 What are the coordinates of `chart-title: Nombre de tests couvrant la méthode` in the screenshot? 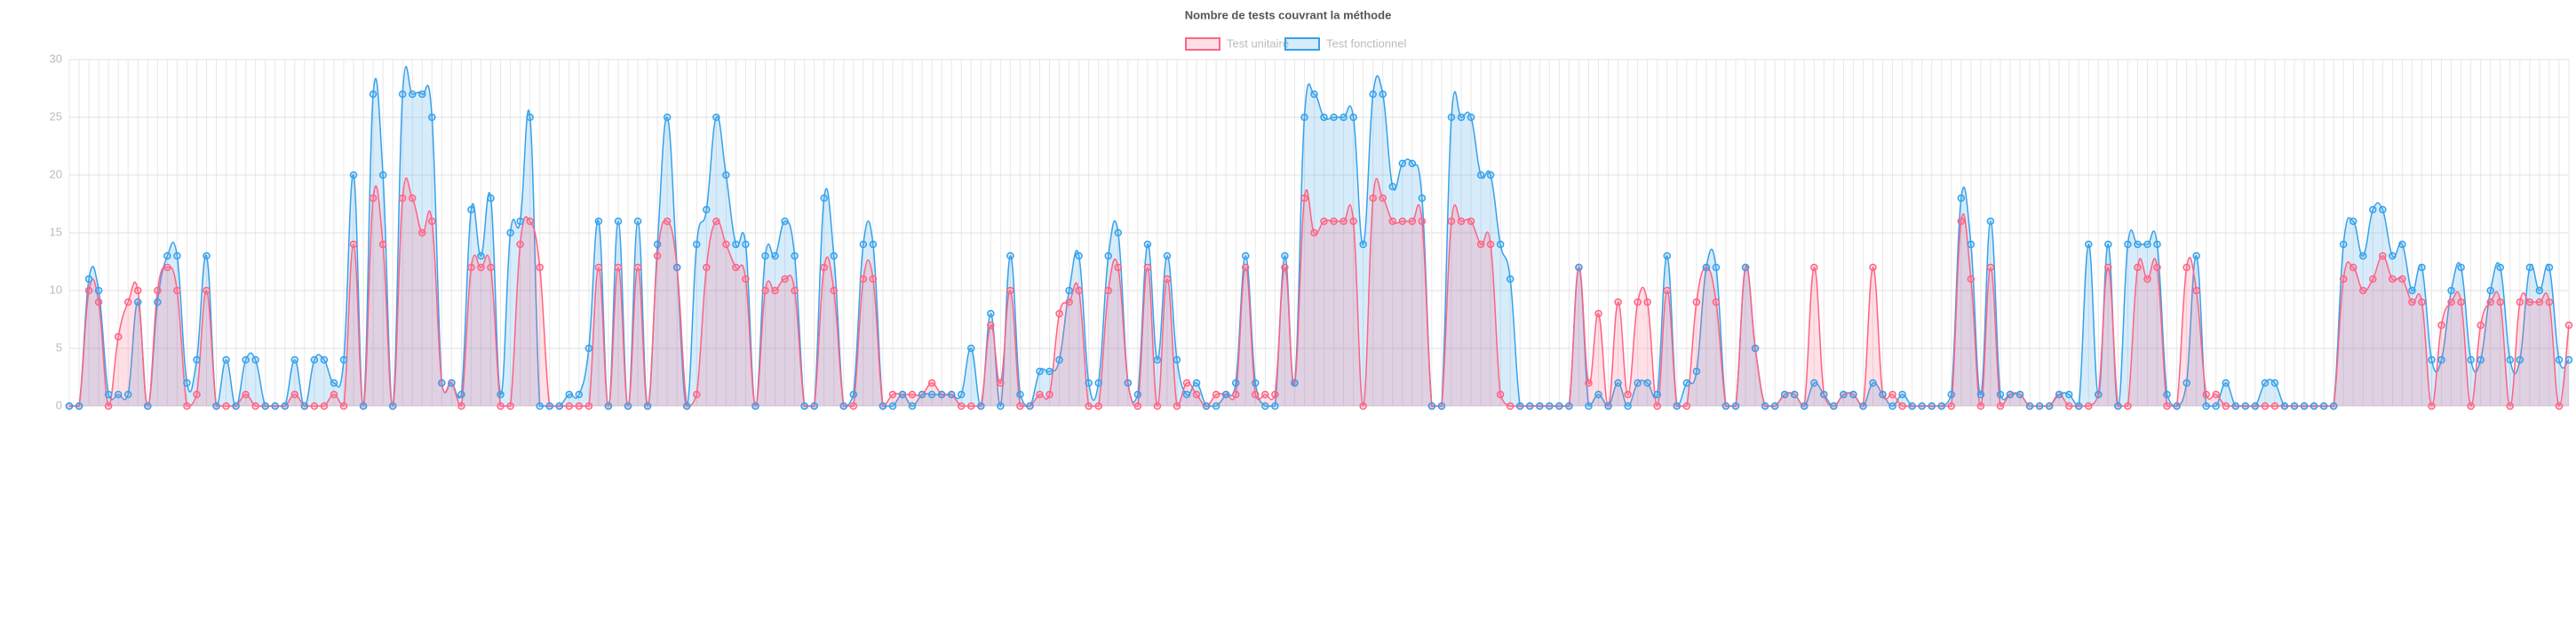 It's located at (1288, 14).